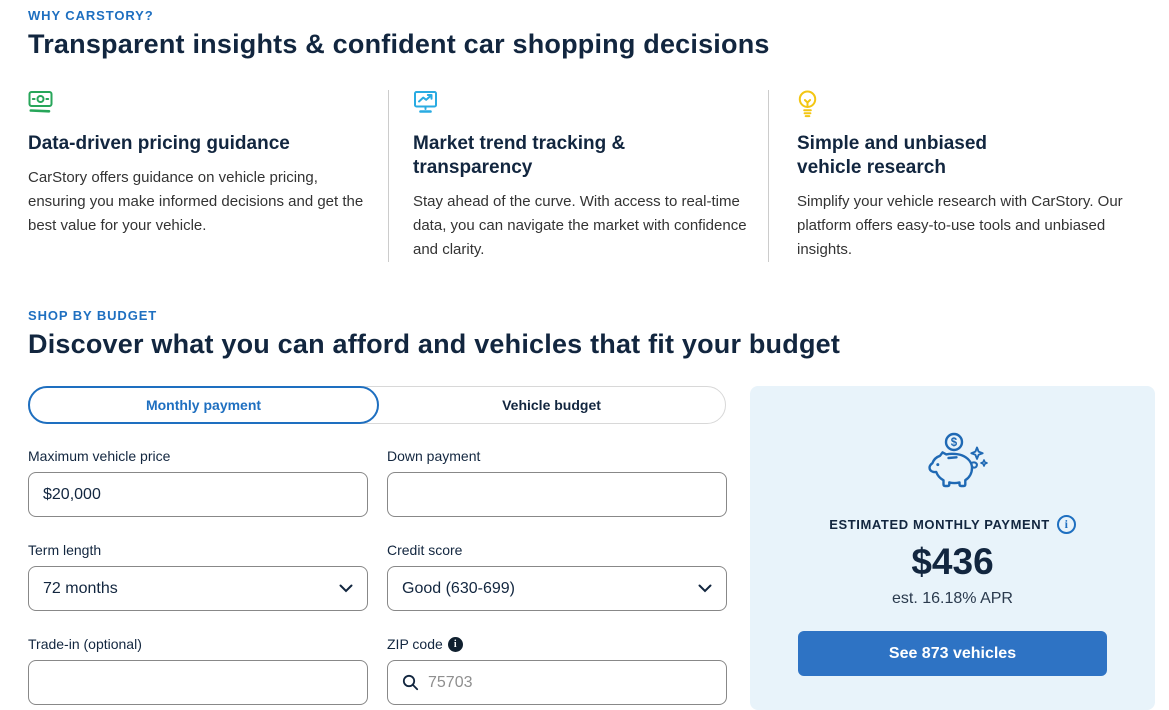 The width and height of the screenshot is (1169, 710). What do you see at coordinates (159, 143) in the screenshot?
I see `feature-title: Data-driven pricing guidance` at bounding box center [159, 143].